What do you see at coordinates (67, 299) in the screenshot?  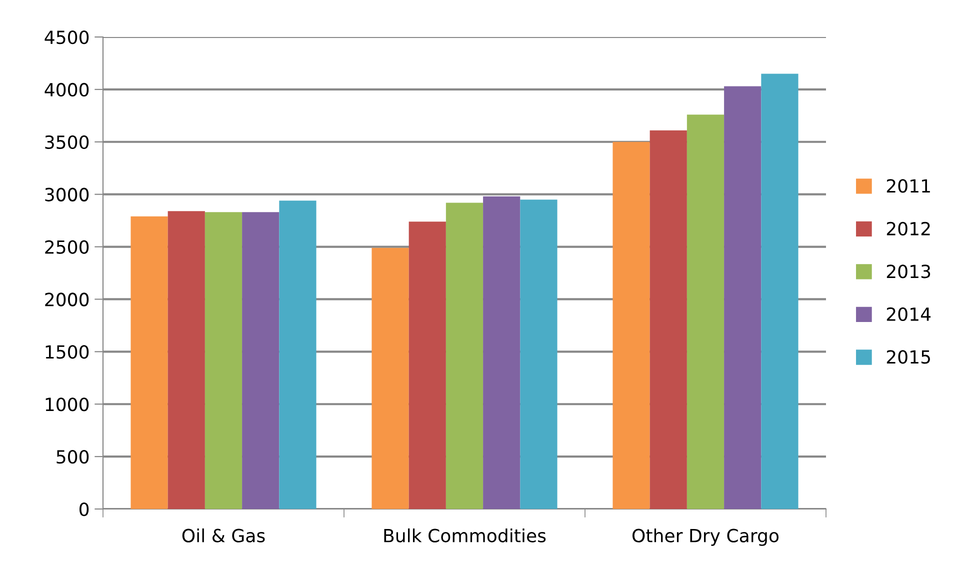 I see `y-tick-label: 2000` at bounding box center [67, 299].